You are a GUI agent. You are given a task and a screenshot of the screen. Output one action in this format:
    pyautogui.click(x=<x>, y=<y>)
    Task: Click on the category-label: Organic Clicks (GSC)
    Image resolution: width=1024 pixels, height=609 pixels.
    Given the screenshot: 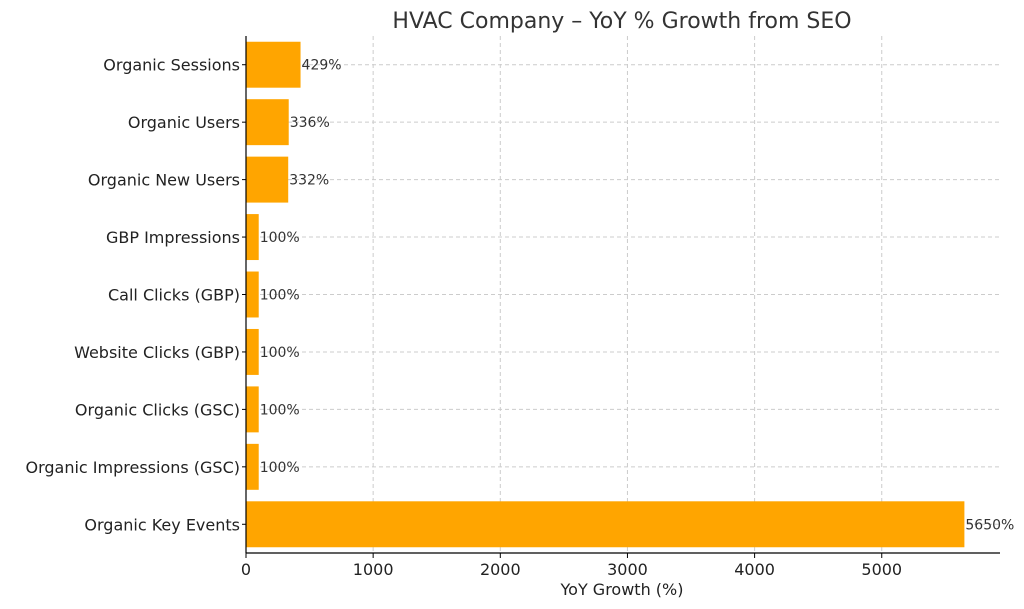 What is the action you would take?
    pyautogui.click(x=157, y=409)
    